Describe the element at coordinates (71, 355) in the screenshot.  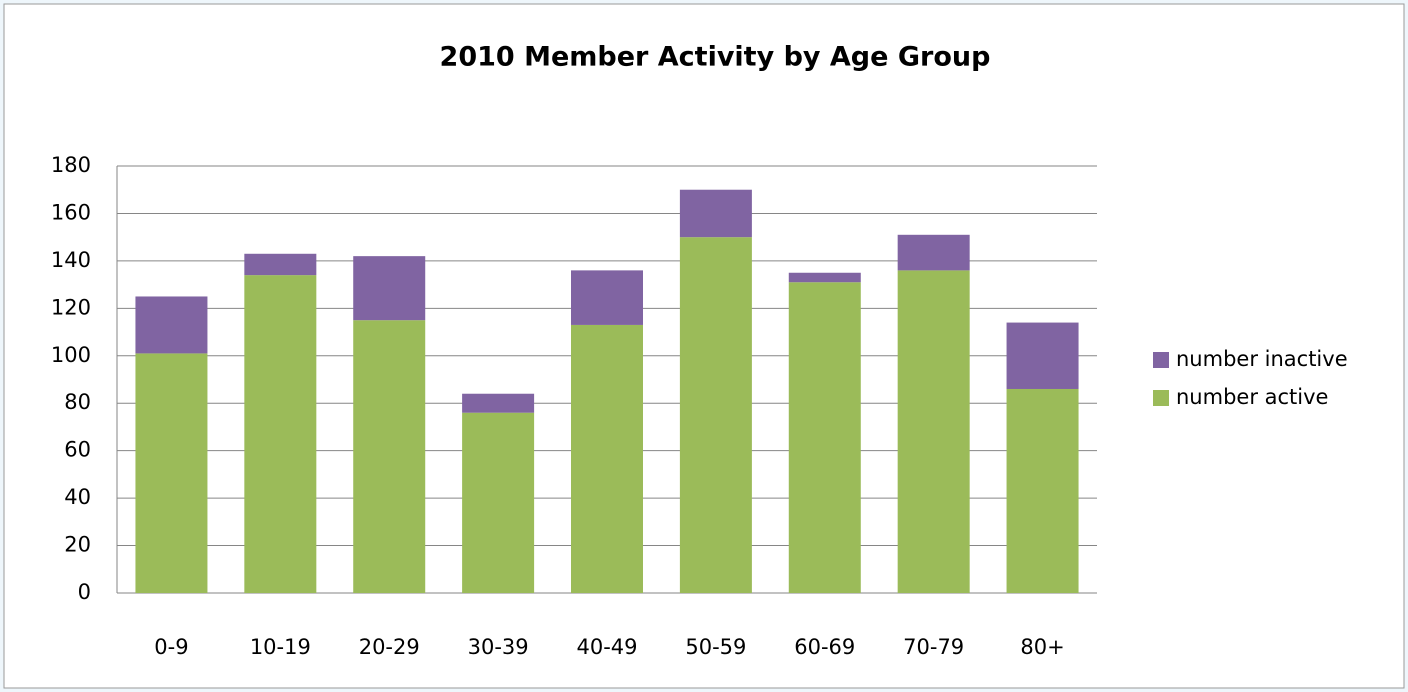
I see `y-tick-label: 100` at that location.